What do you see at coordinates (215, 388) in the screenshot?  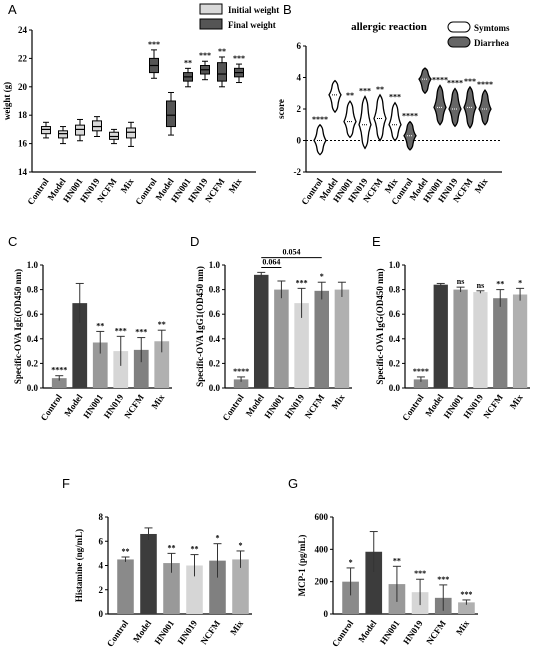 I see `panel-d-y-tick-label: 0.0` at bounding box center [215, 388].